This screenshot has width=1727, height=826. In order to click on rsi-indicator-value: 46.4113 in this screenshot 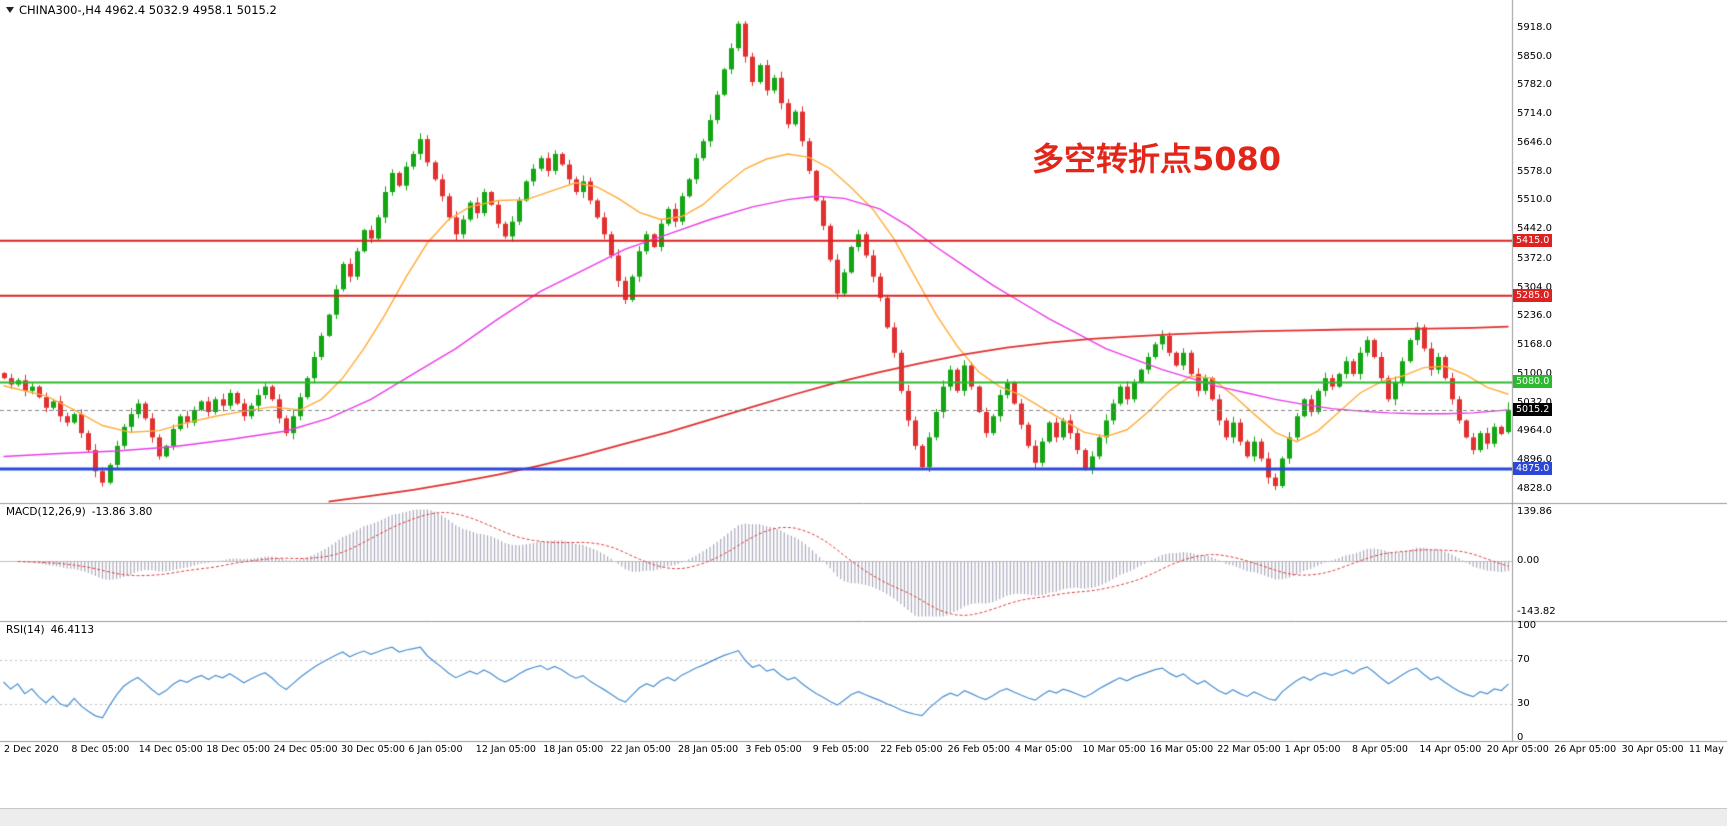, I will do `click(72, 630)`.